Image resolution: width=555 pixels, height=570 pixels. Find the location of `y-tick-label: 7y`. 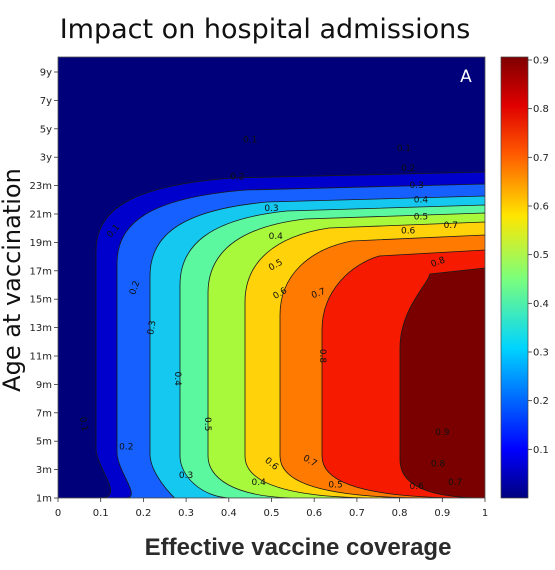

y-tick-label: 7y is located at coordinates (46, 101).